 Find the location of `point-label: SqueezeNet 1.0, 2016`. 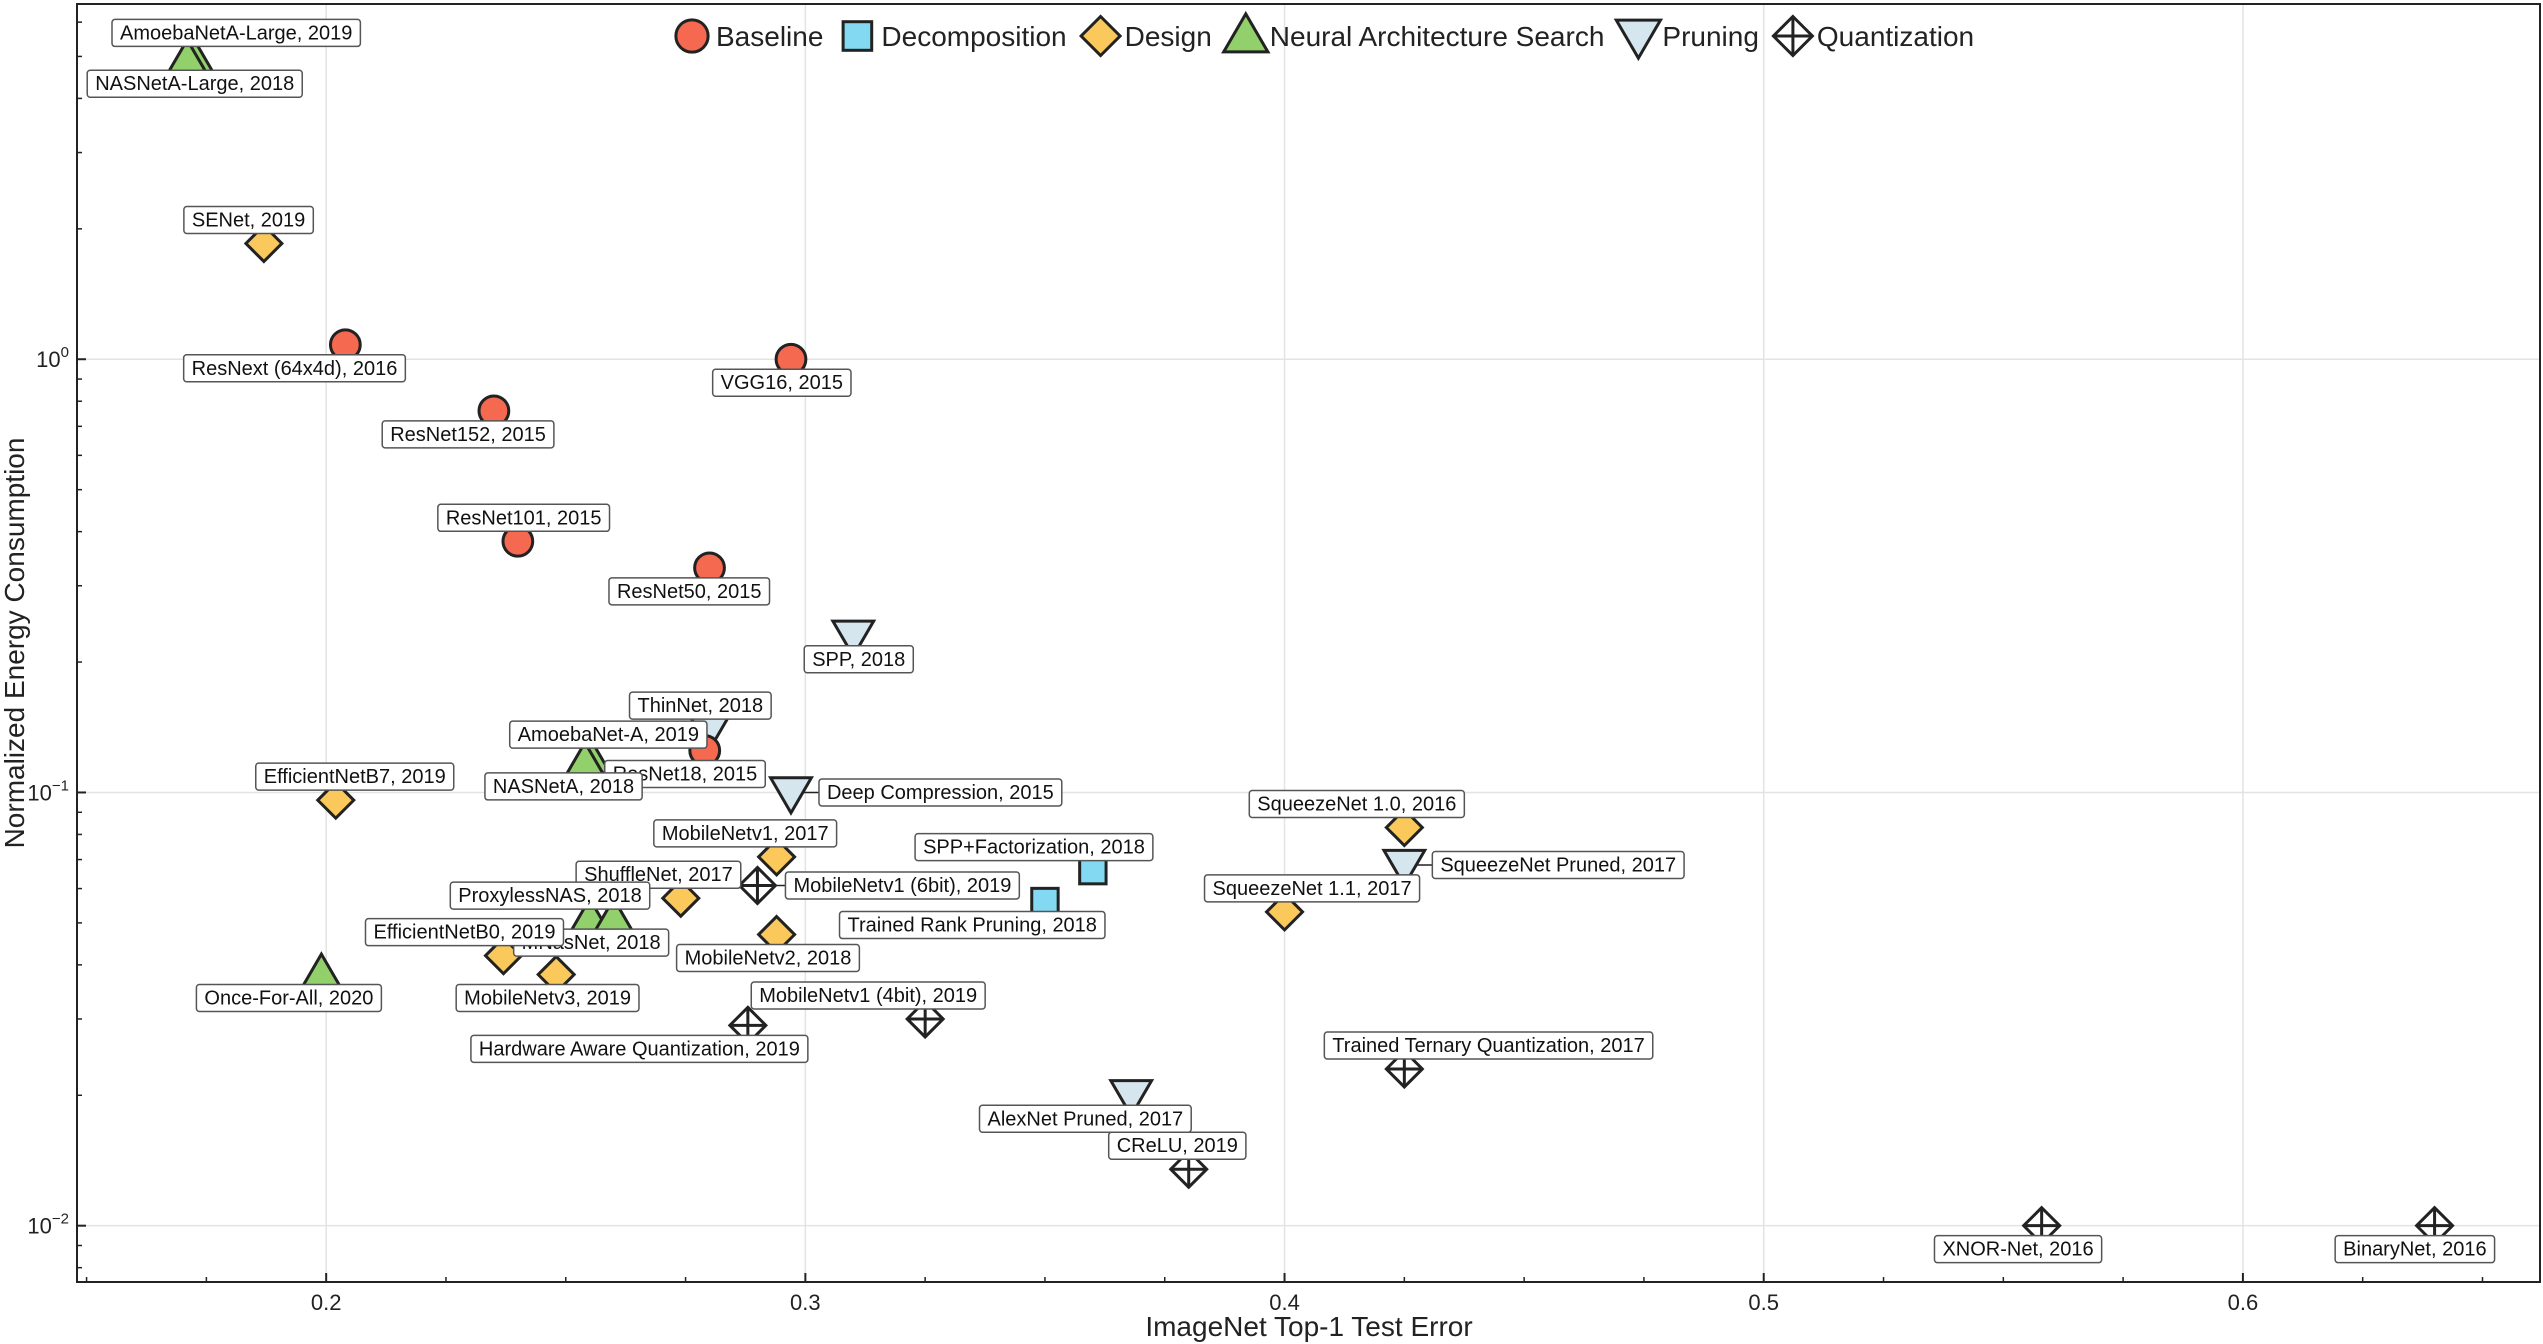

point-label: SqueezeNet 1.0, 2016 is located at coordinates (1357, 804).